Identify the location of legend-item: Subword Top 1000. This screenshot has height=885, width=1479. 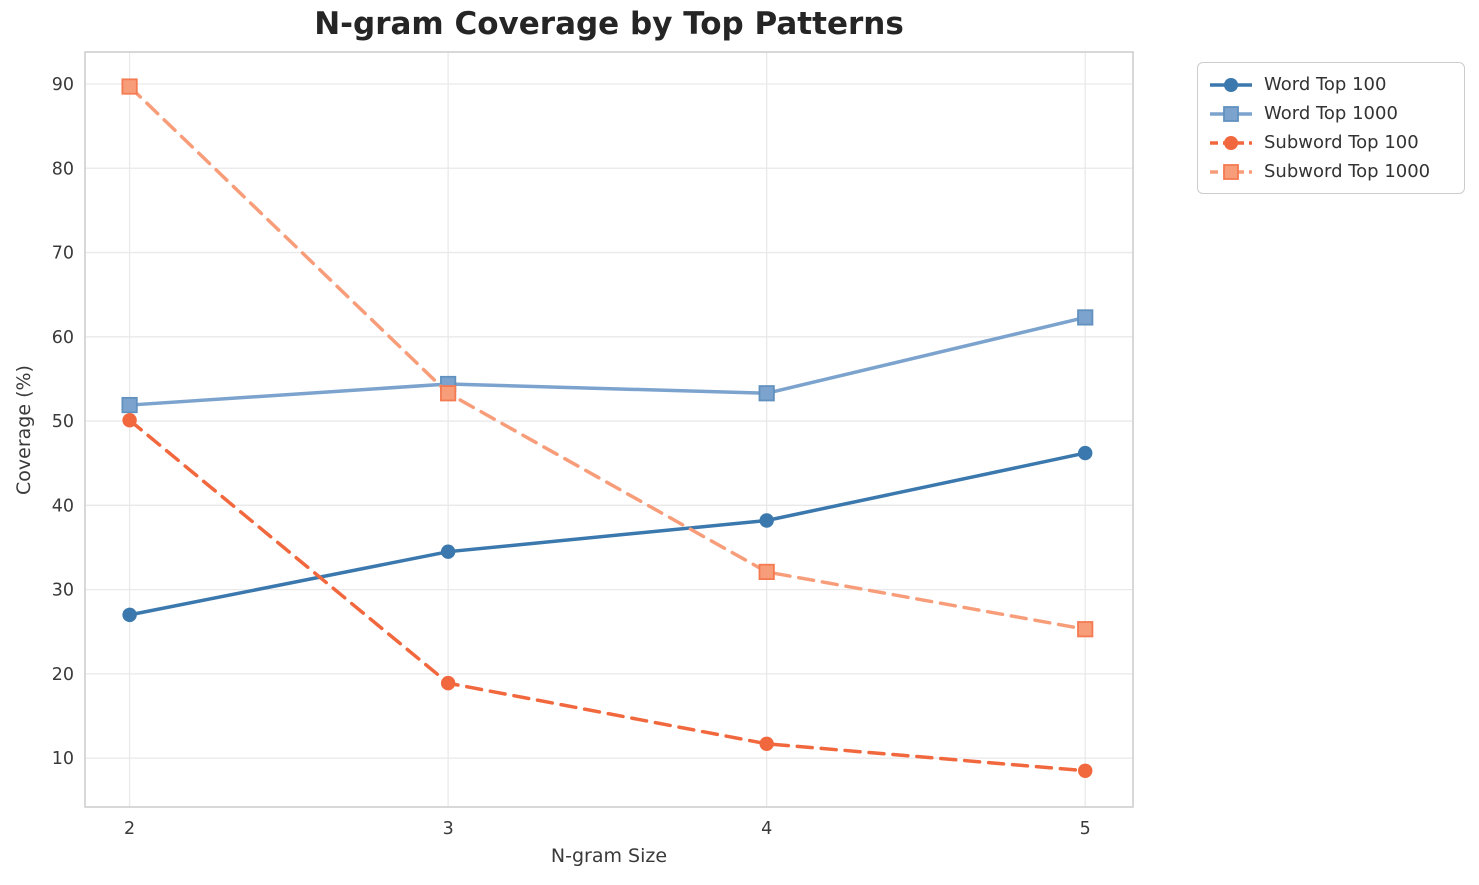
(1331, 171).